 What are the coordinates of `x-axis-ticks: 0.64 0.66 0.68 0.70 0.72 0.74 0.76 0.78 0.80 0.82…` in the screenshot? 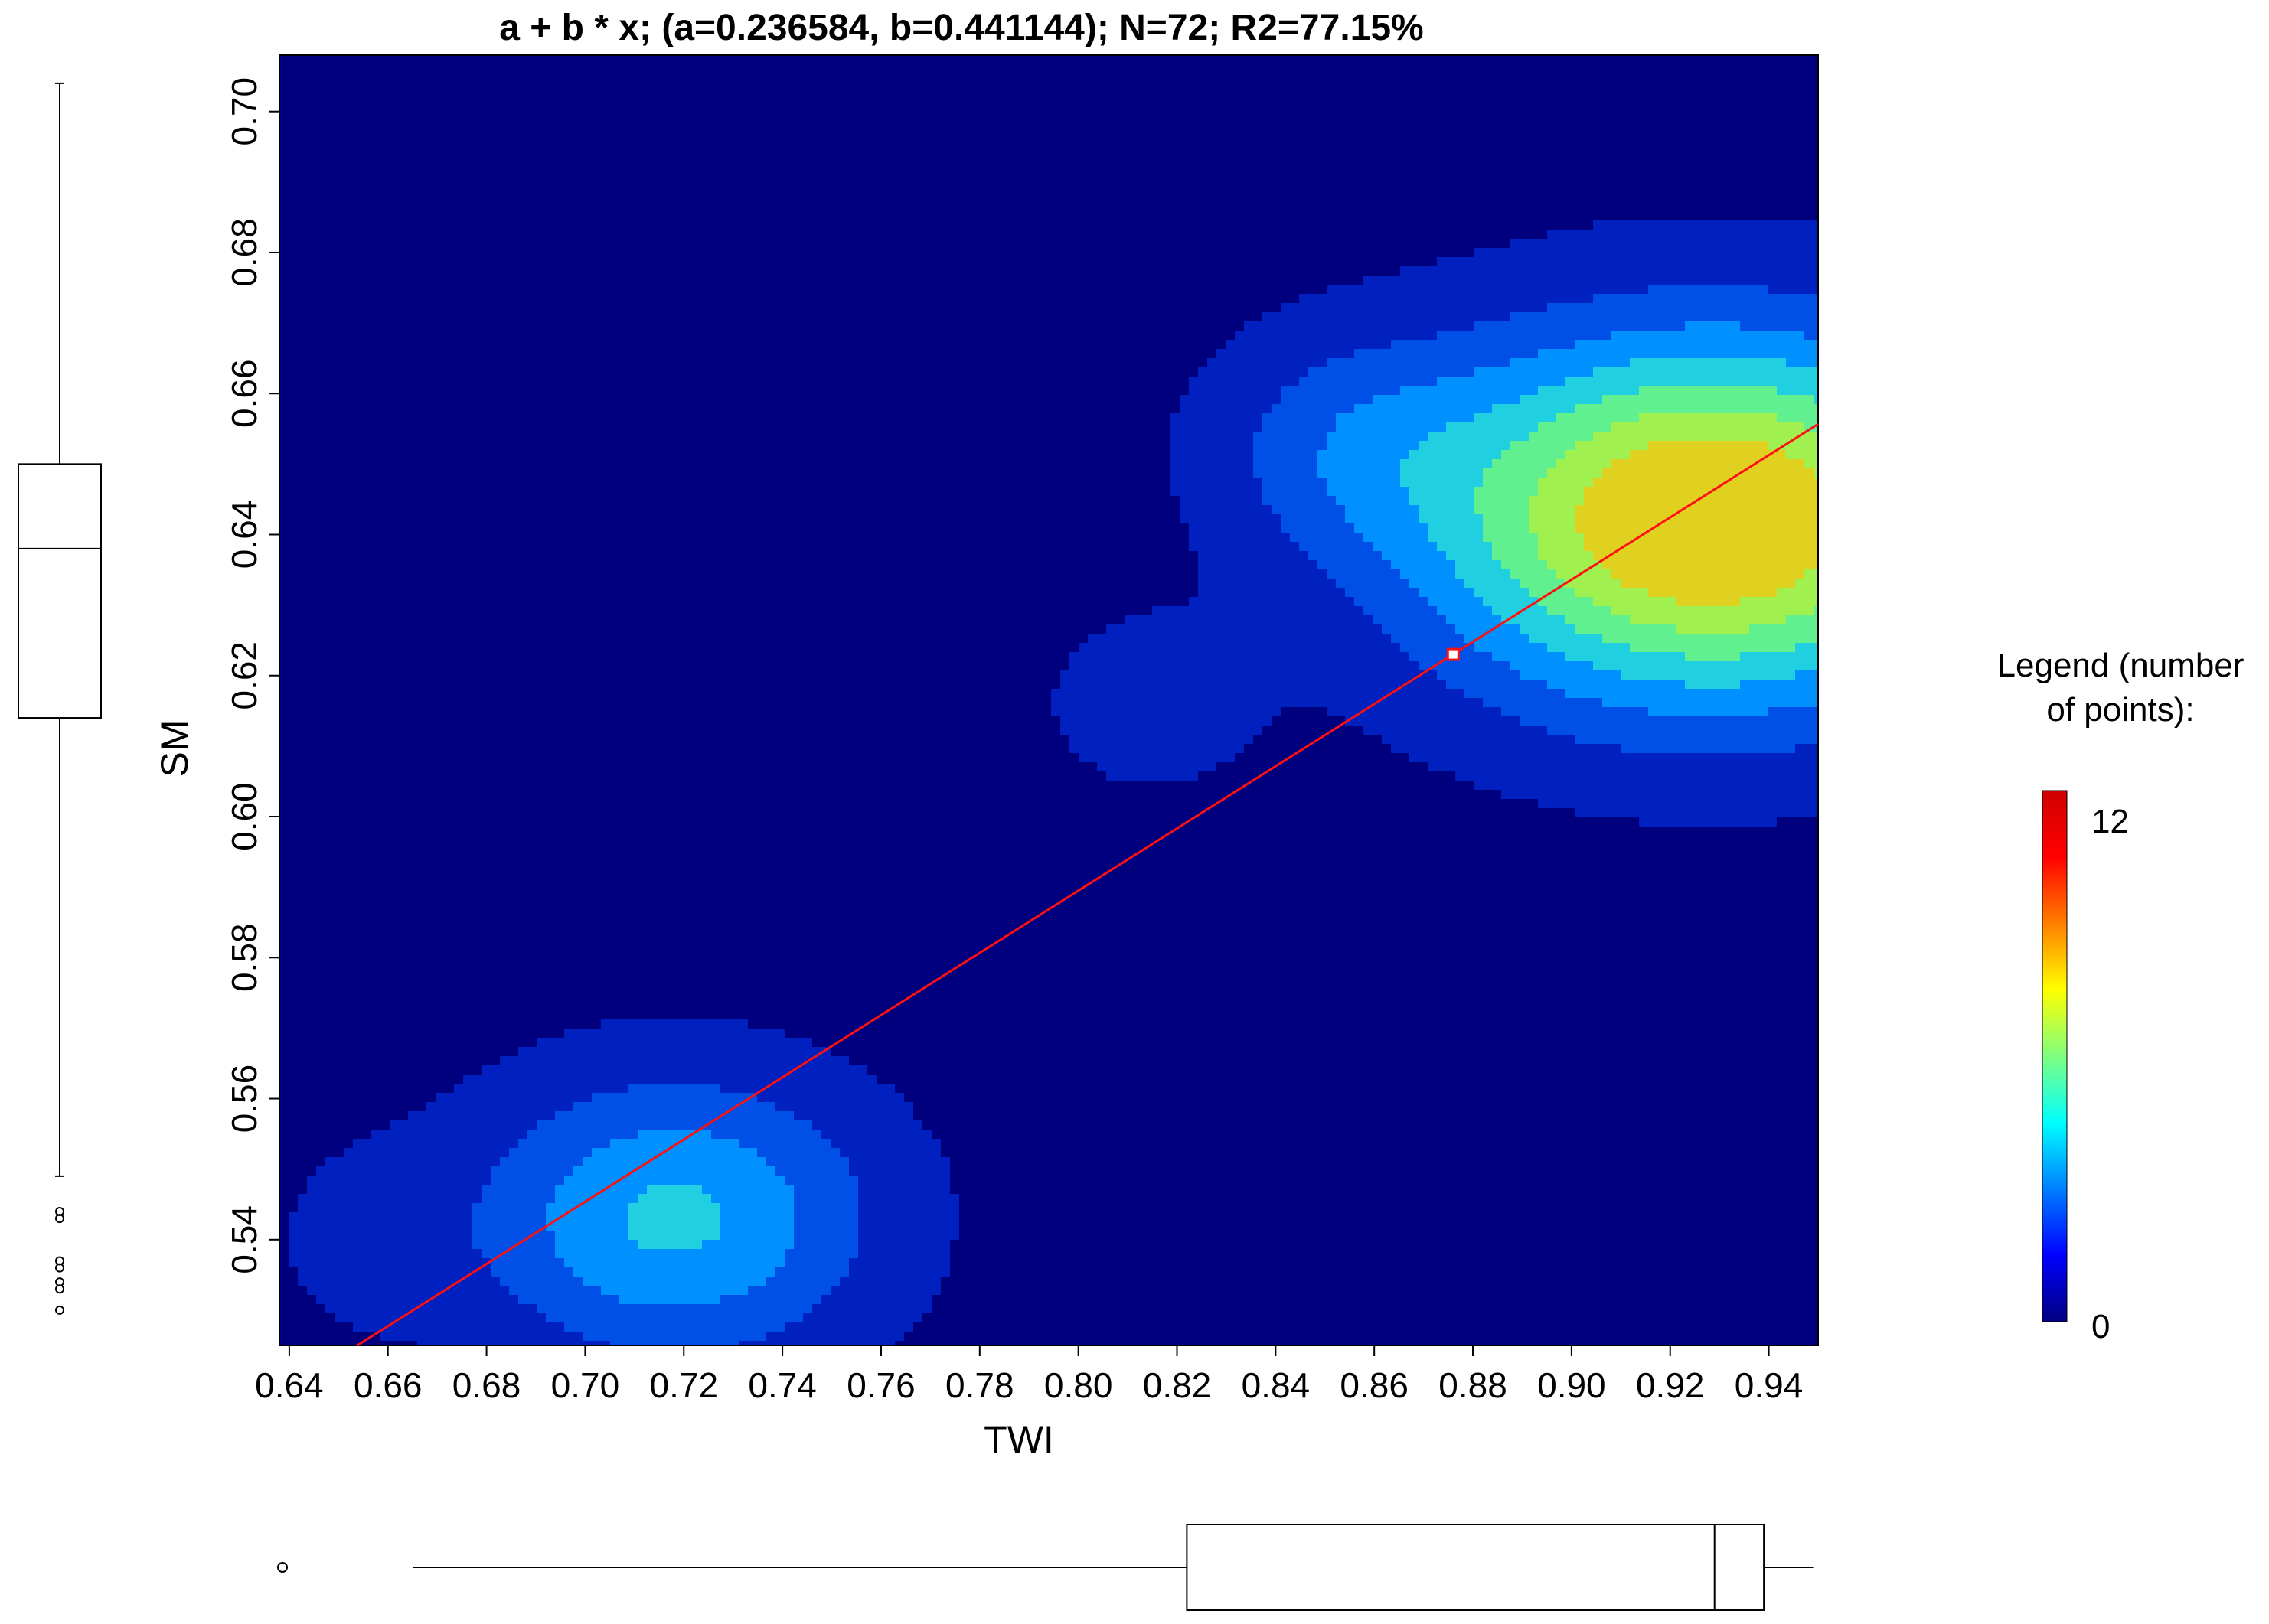 It's located at (1029, 1375).